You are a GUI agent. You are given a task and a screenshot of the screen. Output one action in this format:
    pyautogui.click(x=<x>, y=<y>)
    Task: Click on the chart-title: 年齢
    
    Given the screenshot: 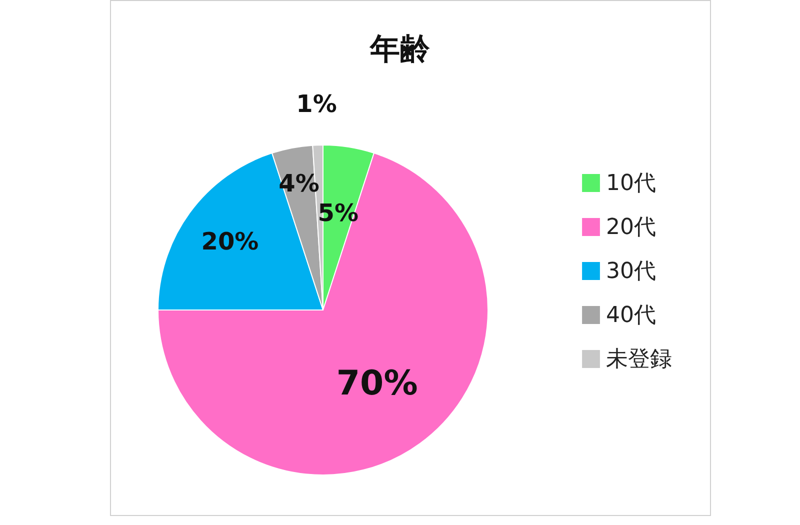 What is the action you would take?
    pyautogui.click(x=399, y=49)
    